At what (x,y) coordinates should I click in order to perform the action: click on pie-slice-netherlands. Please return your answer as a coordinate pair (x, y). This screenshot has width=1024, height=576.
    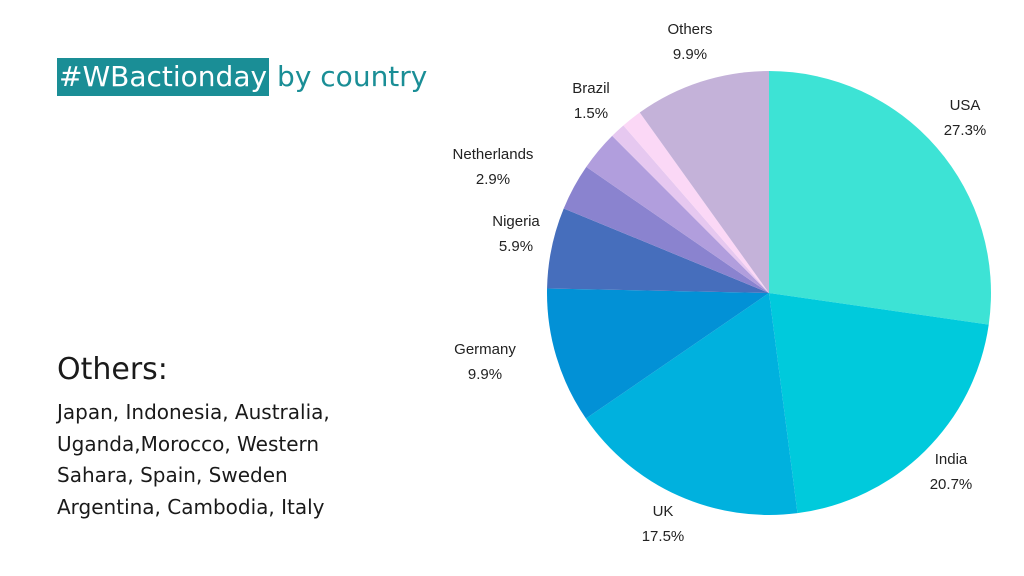
    Looking at the image, I should click on (677, 214).